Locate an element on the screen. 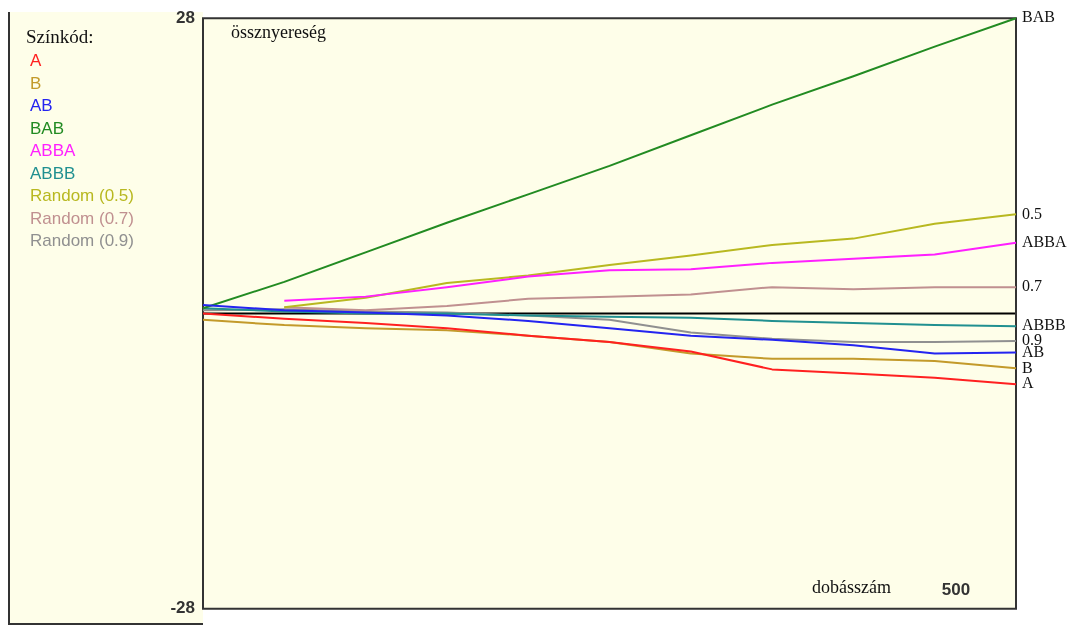  annotation: 500 is located at coordinates (956, 589).